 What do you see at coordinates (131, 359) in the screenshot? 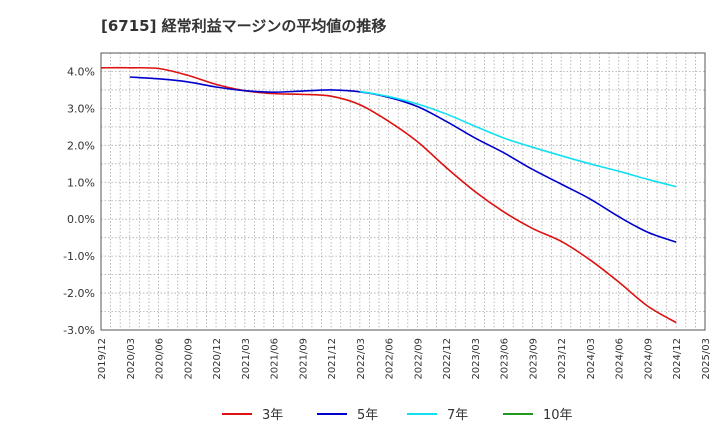
I see `x-tick-label: 2020/03` at bounding box center [131, 359].